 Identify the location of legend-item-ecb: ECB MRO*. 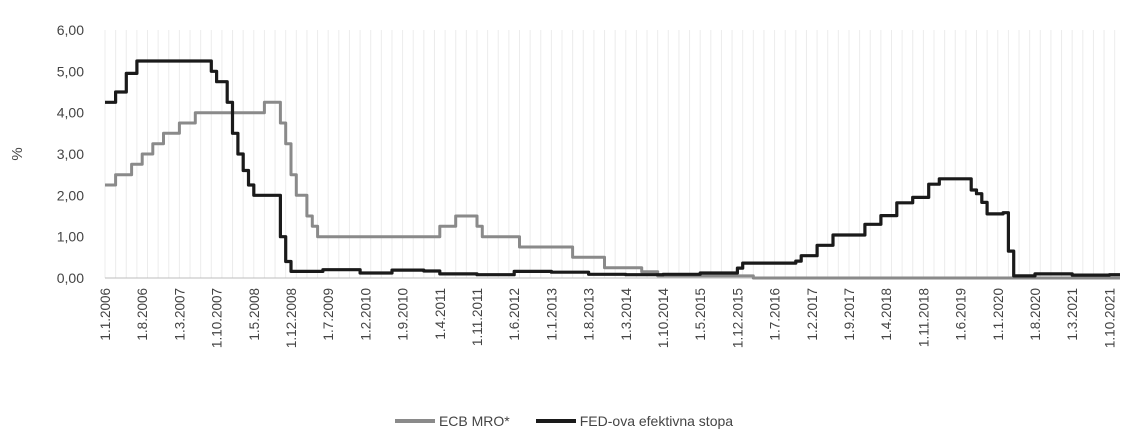
(452, 421).